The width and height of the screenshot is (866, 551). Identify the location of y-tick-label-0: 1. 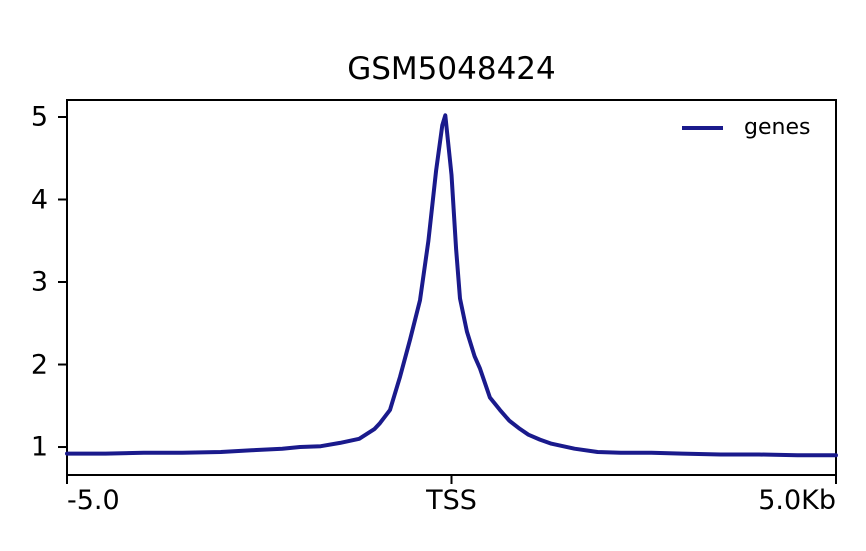
(39, 447).